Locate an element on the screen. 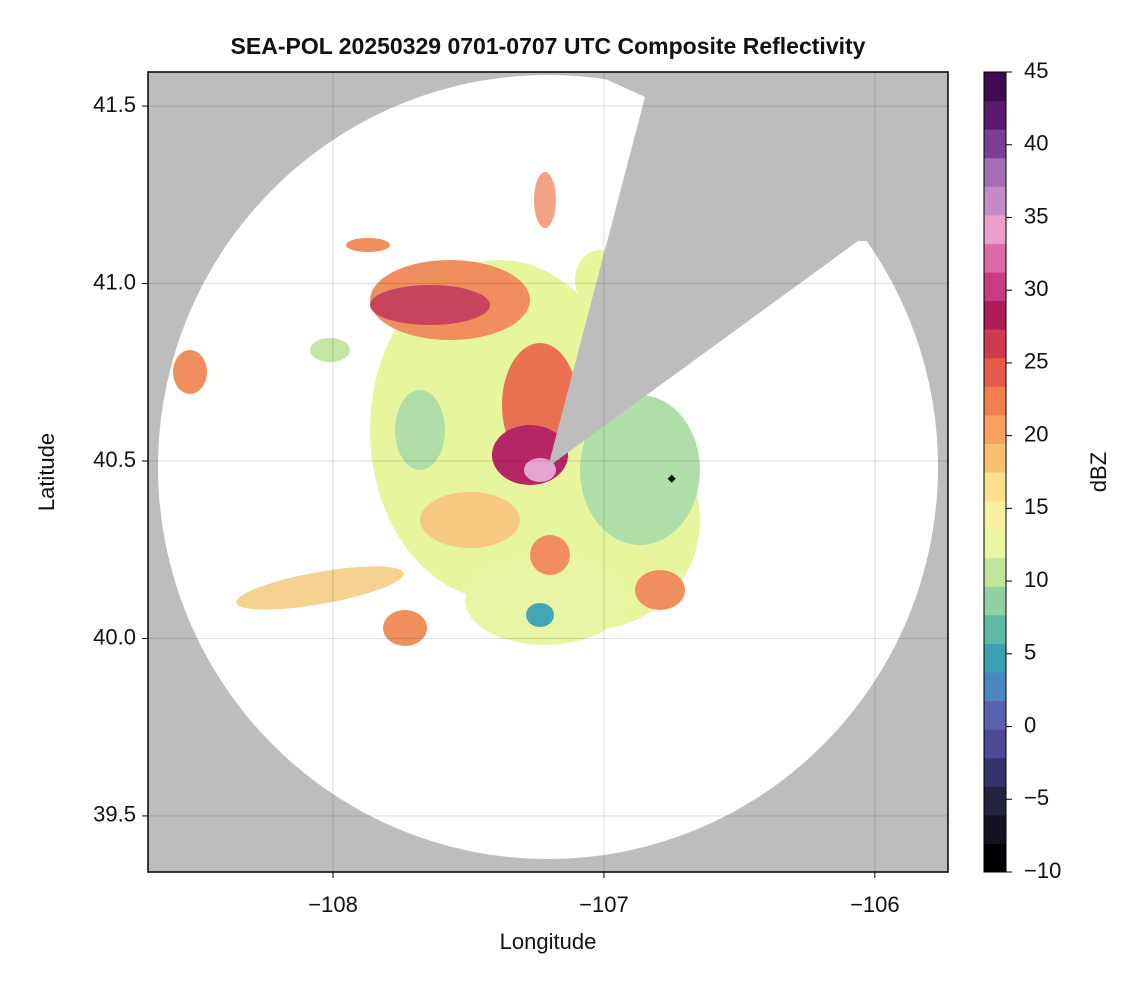  colorbar-tick-label: 35 is located at coordinates (1036, 215).